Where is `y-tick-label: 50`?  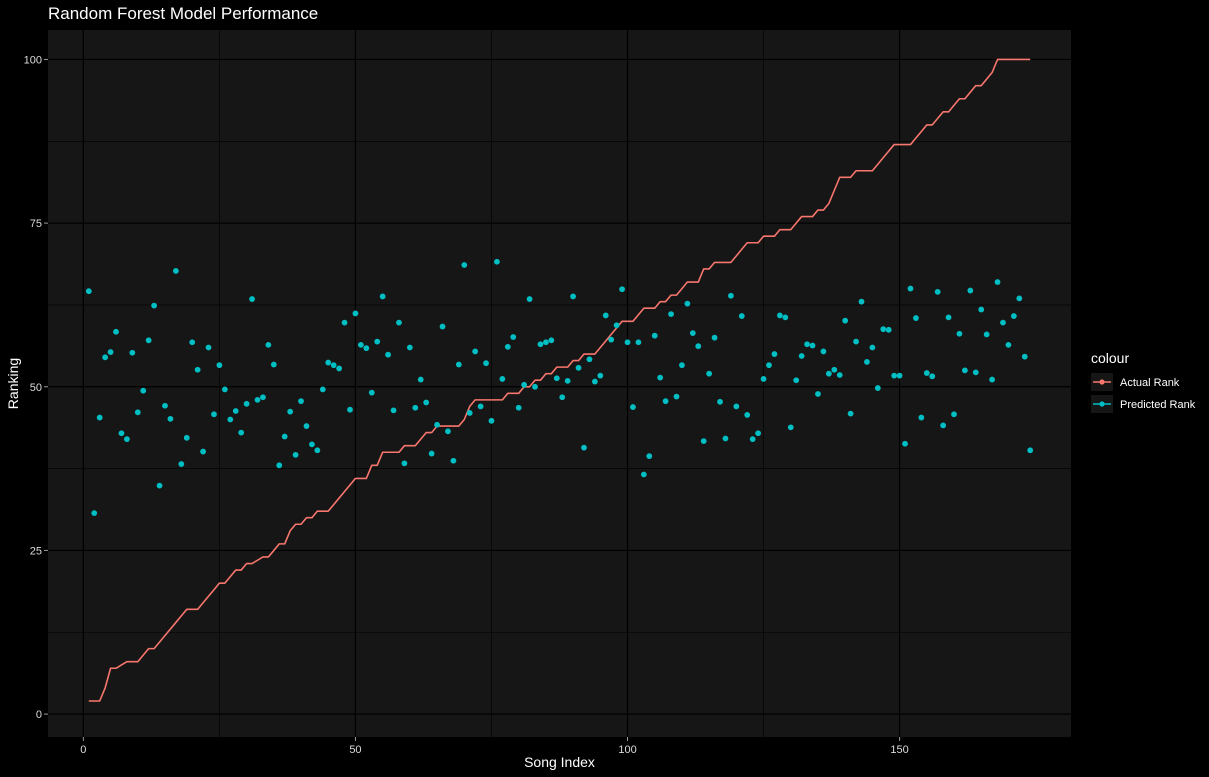 y-tick-label: 50 is located at coordinates (36, 388).